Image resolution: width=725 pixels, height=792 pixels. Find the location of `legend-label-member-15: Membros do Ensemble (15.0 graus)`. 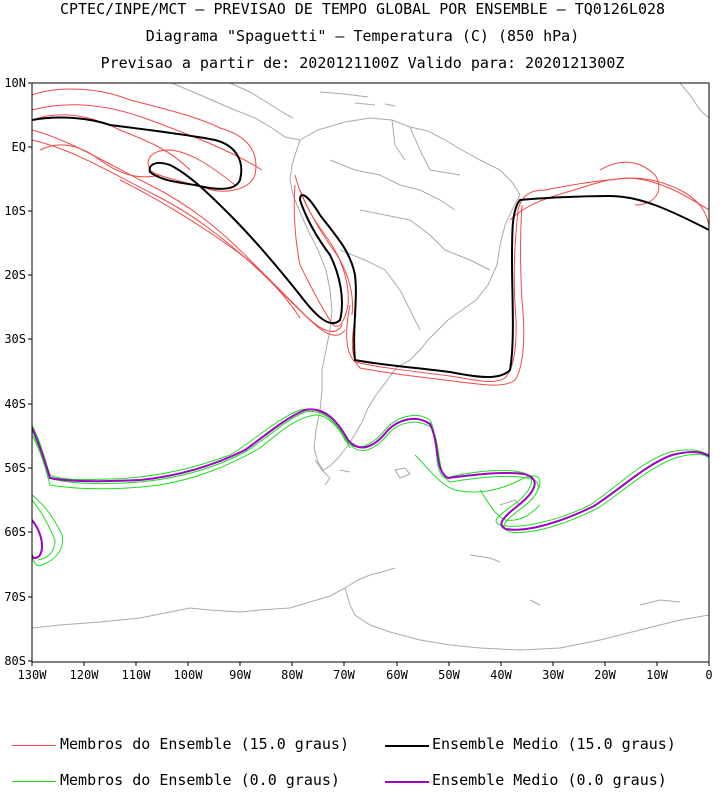

legend-label-member-15: Membros do Ensemble (15.0 graus) is located at coordinates (204, 744).